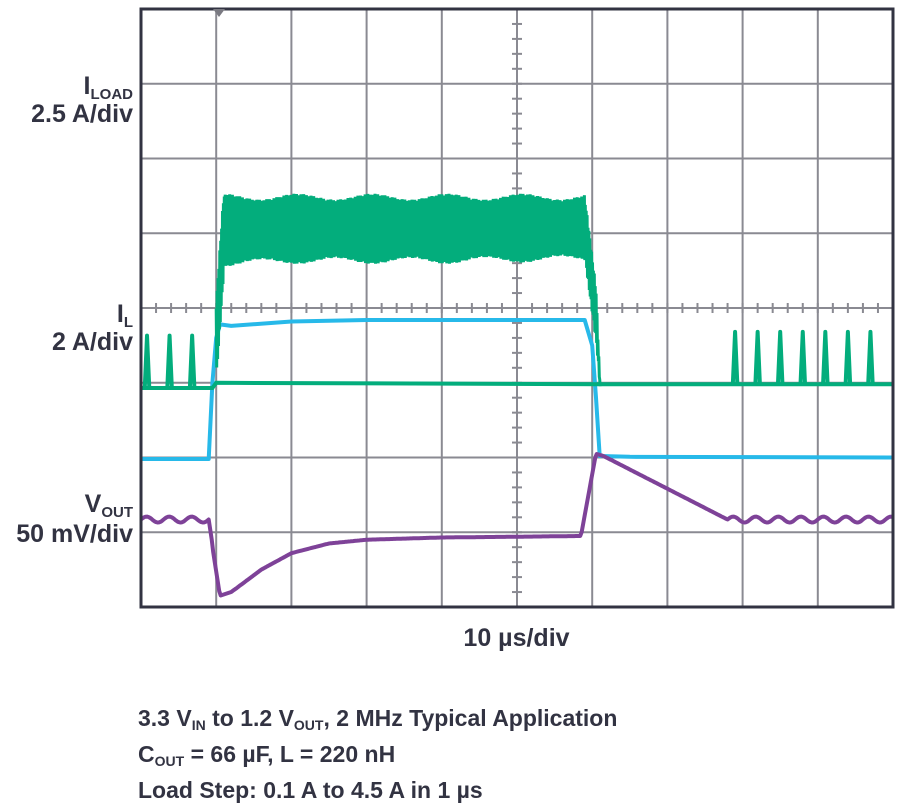 This screenshot has height=805, width=905. I want to click on caption-line-3: Load Step: 0.1 A to 4.5 A in 1 µs, so click(310, 790).